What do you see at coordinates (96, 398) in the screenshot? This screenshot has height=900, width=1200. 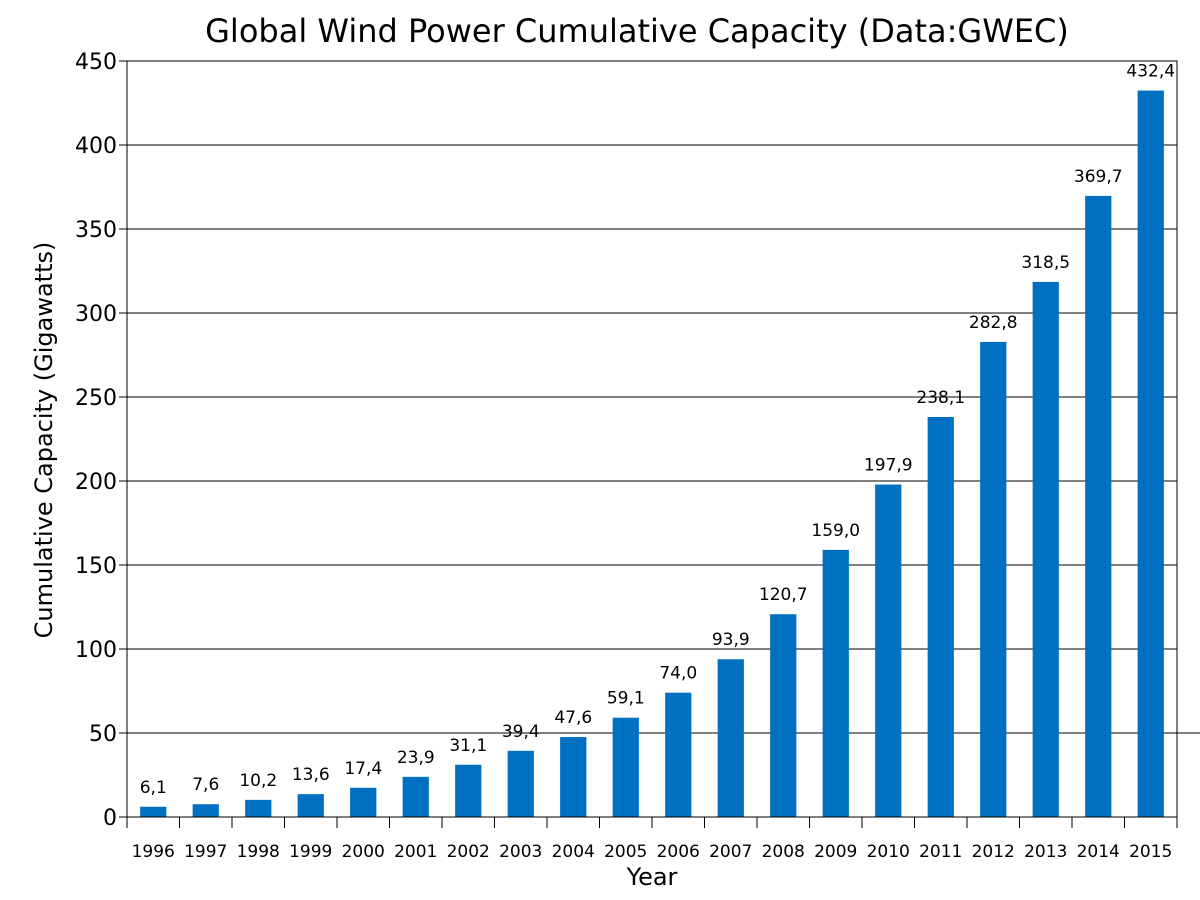 I see `y-tick-label: 250` at bounding box center [96, 398].